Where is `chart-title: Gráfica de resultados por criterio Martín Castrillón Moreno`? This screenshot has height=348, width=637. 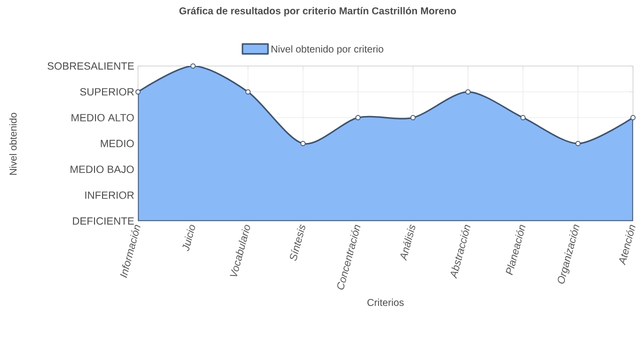
chart-title: Gráfica de resultados por criterio Martín Castrillón Moreno is located at coordinates (317, 11).